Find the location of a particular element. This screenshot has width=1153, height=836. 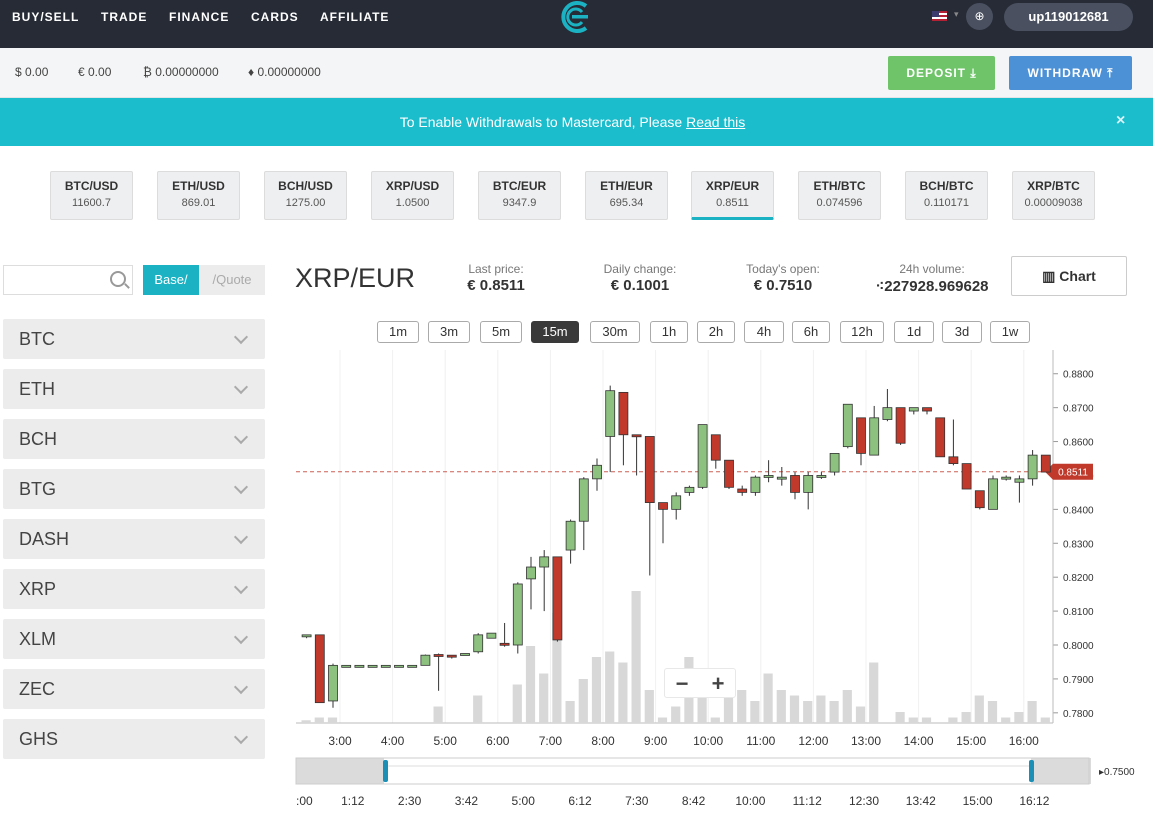

pair-tile-eth-btc: ETH/BTC 0.074596 is located at coordinates (839, 195).